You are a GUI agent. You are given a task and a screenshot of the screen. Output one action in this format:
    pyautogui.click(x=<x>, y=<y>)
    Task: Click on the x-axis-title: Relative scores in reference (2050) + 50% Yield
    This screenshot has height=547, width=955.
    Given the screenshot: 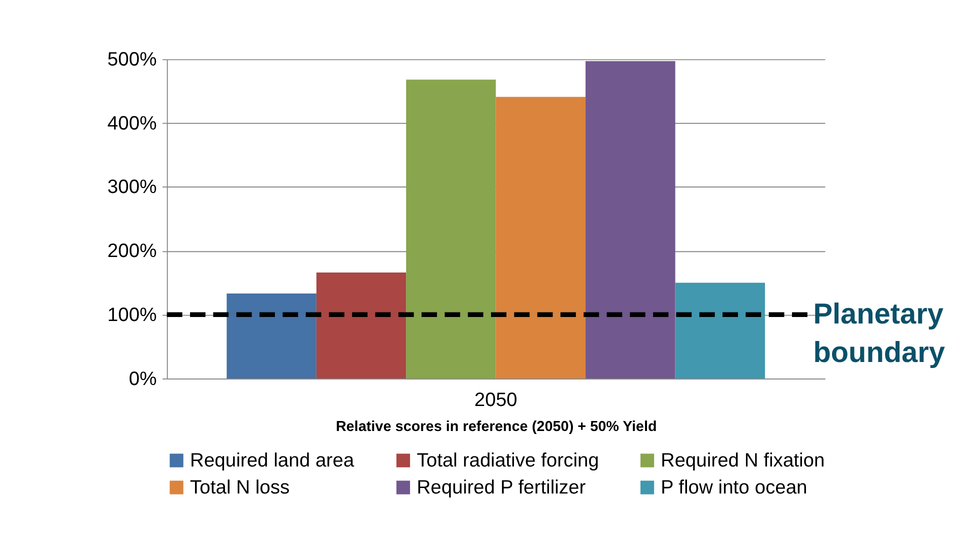 What is the action you would take?
    pyautogui.click(x=496, y=427)
    